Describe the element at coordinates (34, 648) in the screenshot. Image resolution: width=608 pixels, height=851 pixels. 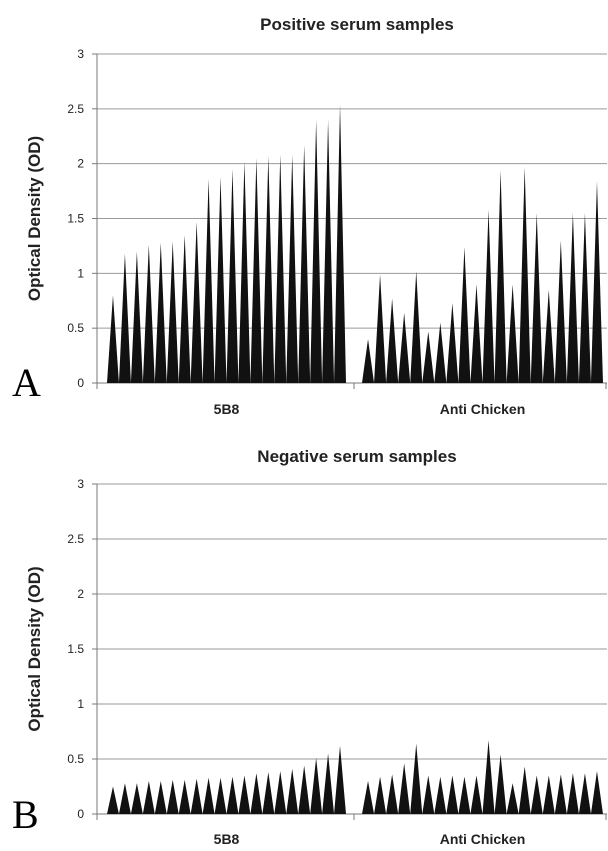
I see `chart2-y-axis-label: Optical Density (OD)` at that location.